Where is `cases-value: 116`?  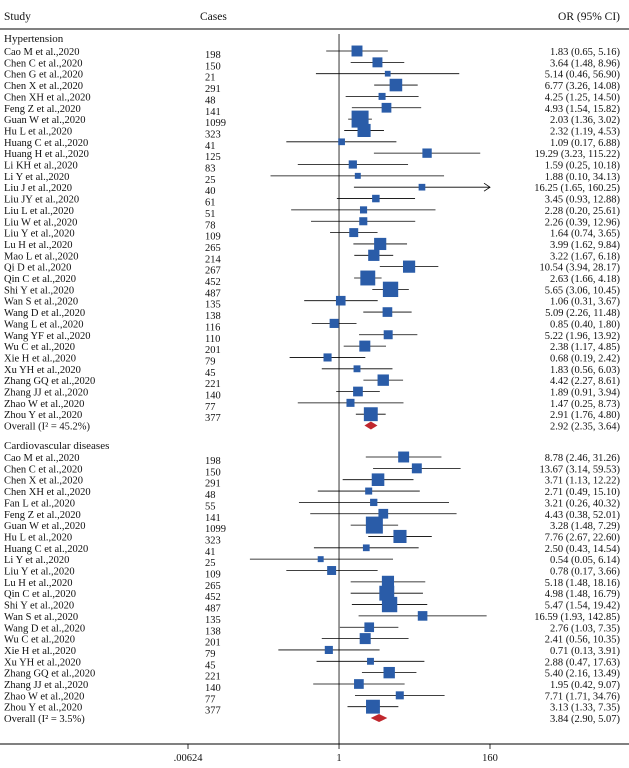
cases-value: 116 is located at coordinates (212, 327).